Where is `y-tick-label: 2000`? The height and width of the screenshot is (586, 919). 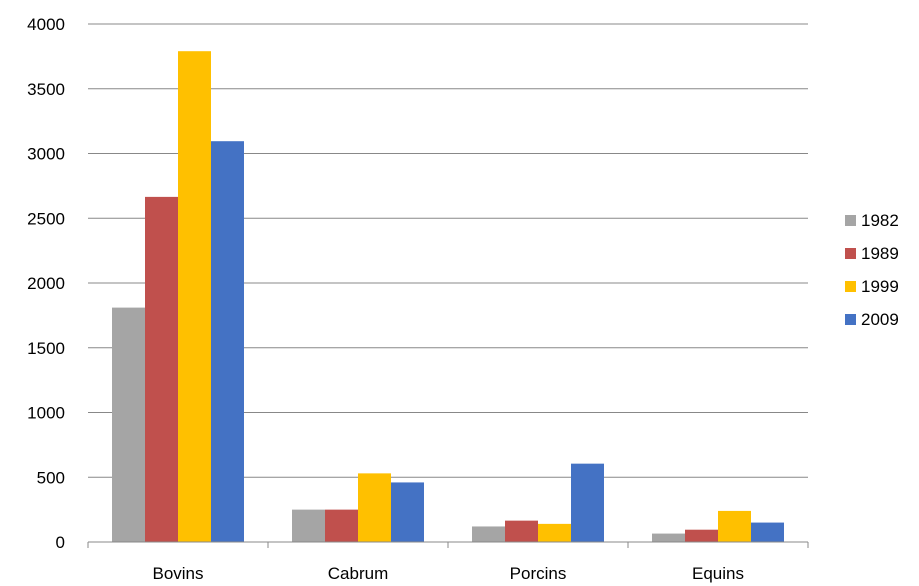
y-tick-label: 2000 is located at coordinates (46, 283).